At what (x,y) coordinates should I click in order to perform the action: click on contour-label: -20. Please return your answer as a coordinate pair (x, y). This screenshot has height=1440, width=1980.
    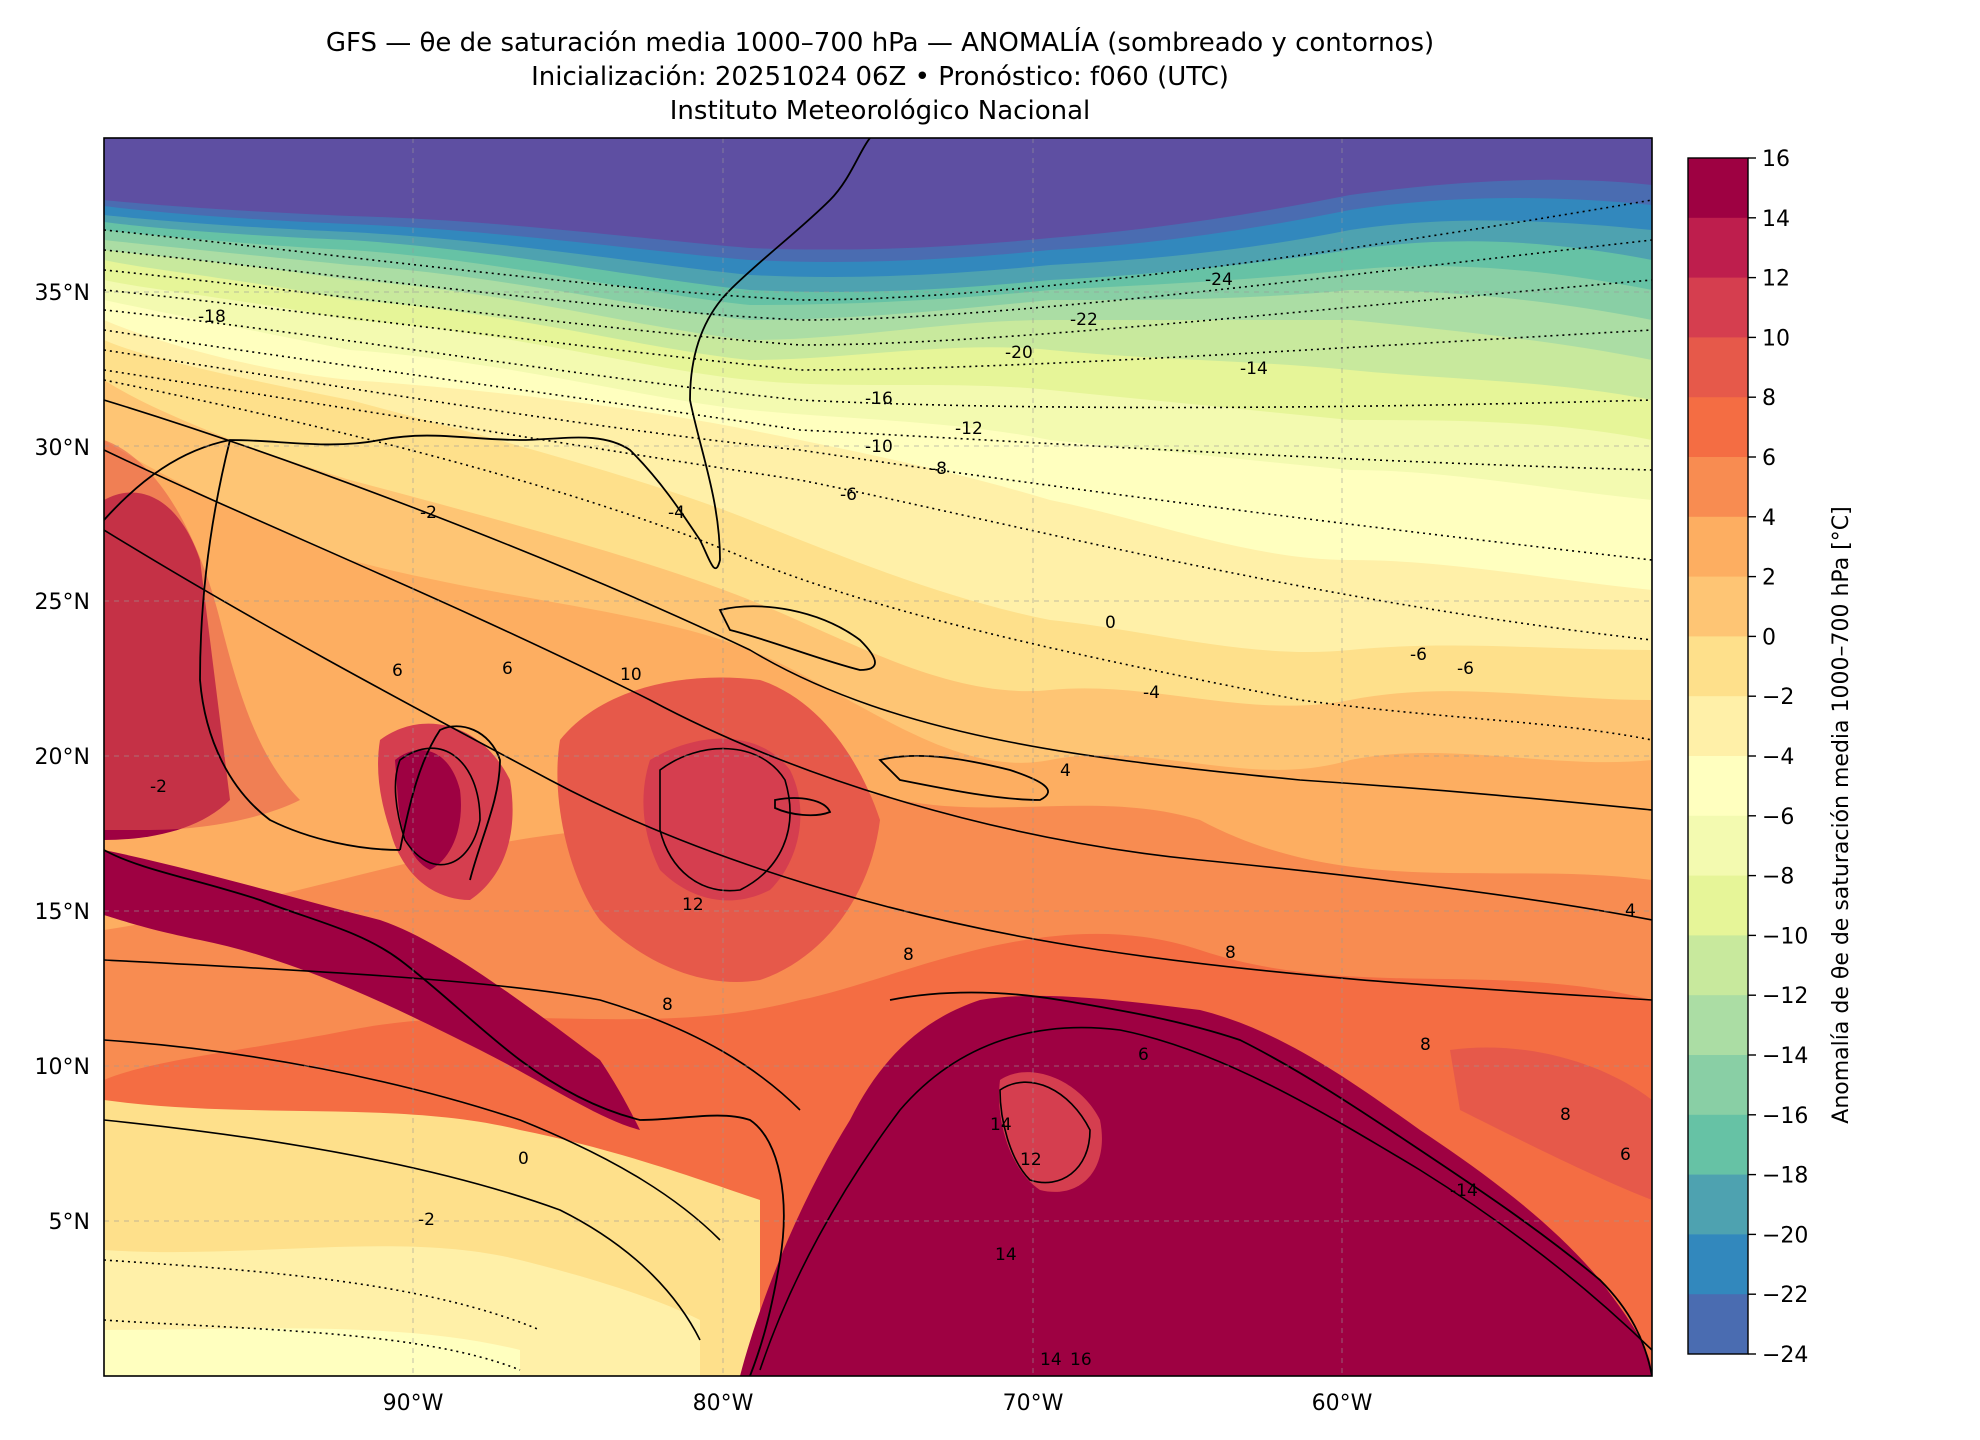
    Looking at the image, I should click on (1019, 353).